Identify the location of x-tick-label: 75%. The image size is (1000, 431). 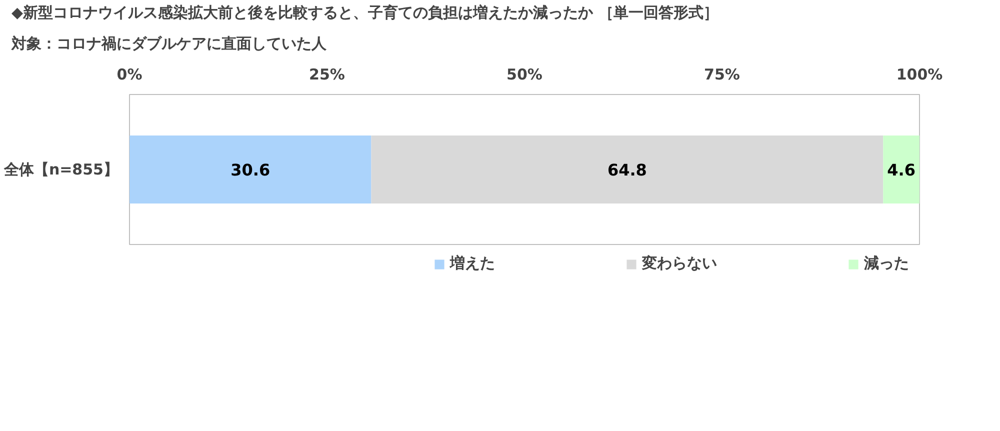
(722, 75).